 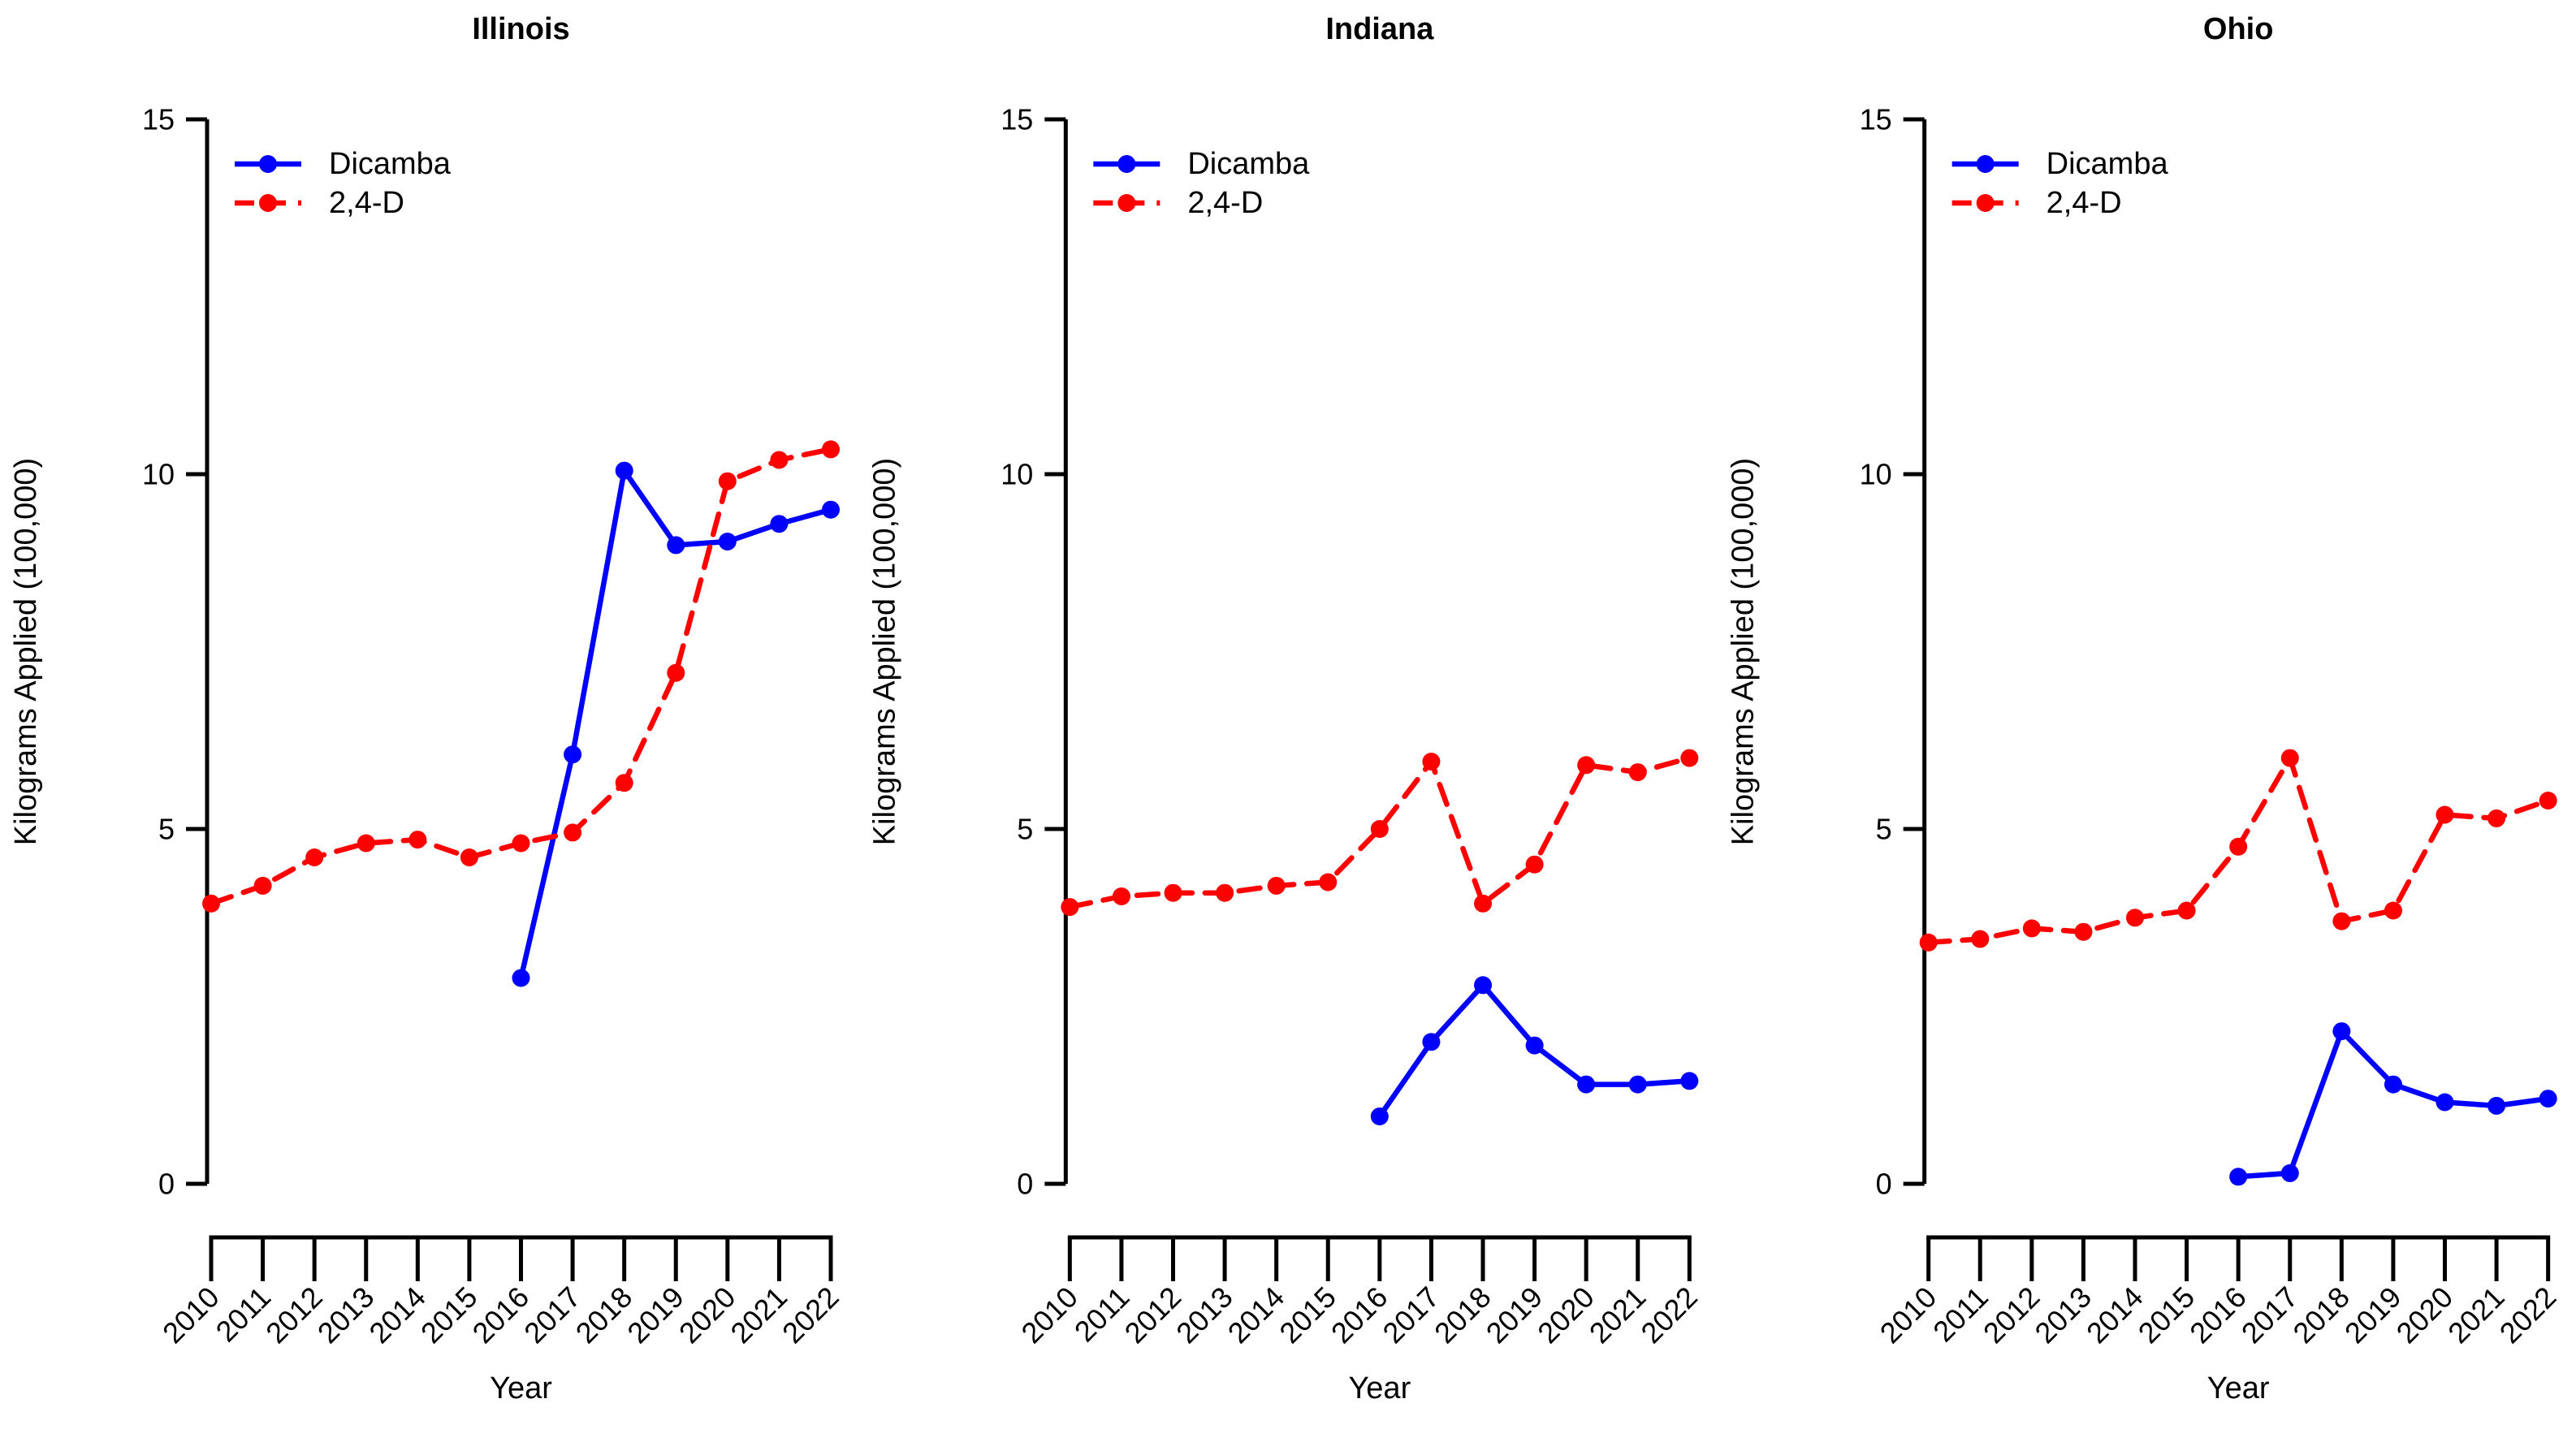 What do you see at coordinates (1986, 164) in the screenshot?
I see `legend-marker-dicamba` at bounding box center [1986, 164].